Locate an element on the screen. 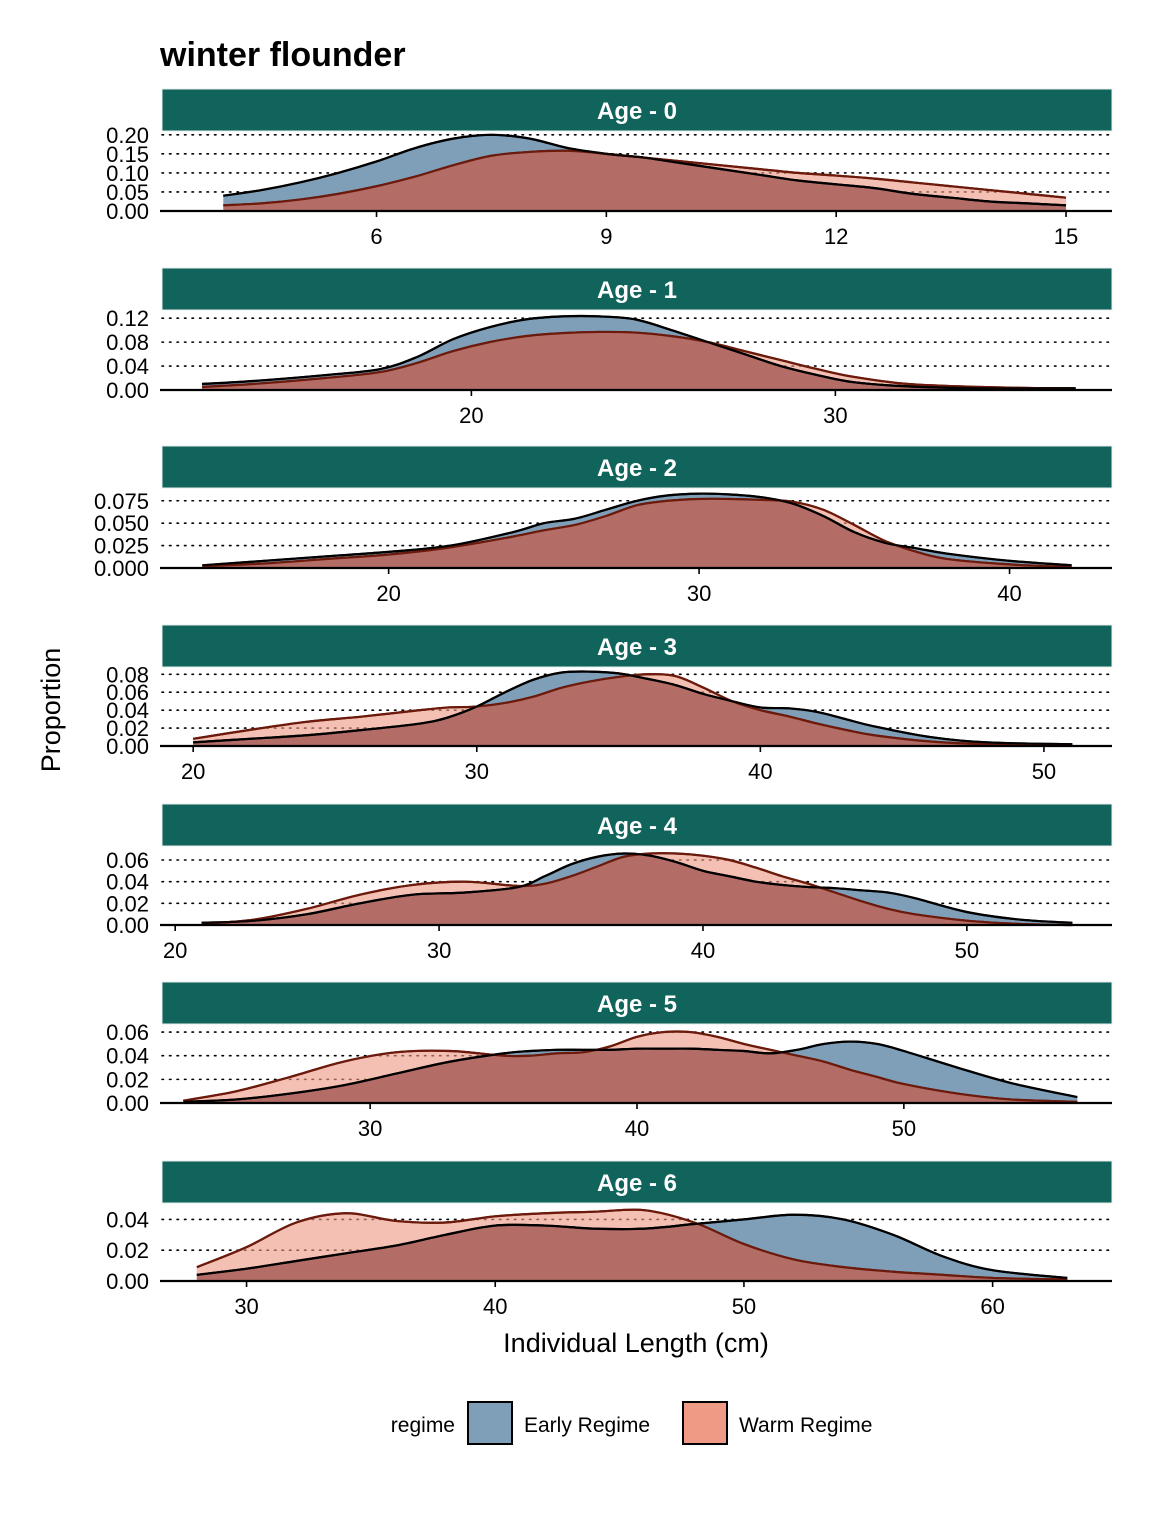 The height and width of the screenshot is (1536, 1152). y-tick-label: 0.025 is located at coordinates (121, 546).